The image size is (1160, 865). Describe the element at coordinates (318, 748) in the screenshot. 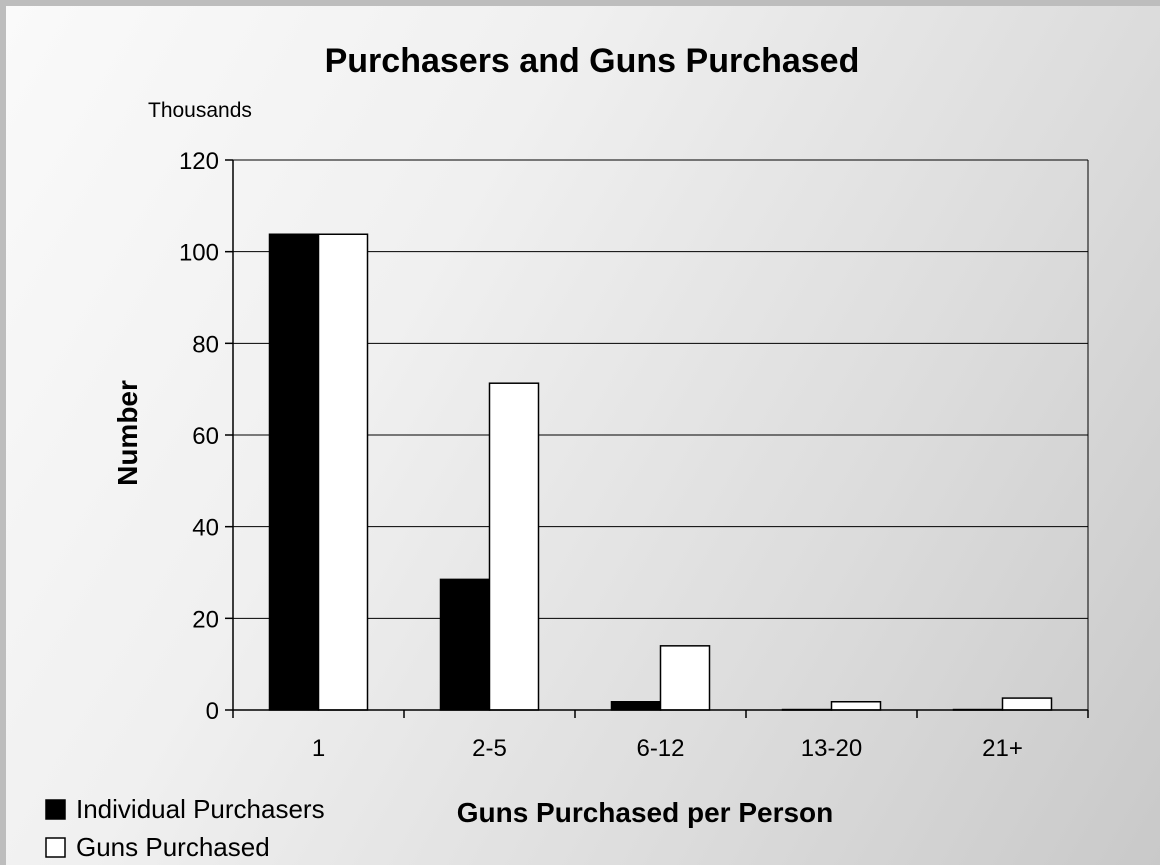

I see `x-tick-label-0: 1` at that location.